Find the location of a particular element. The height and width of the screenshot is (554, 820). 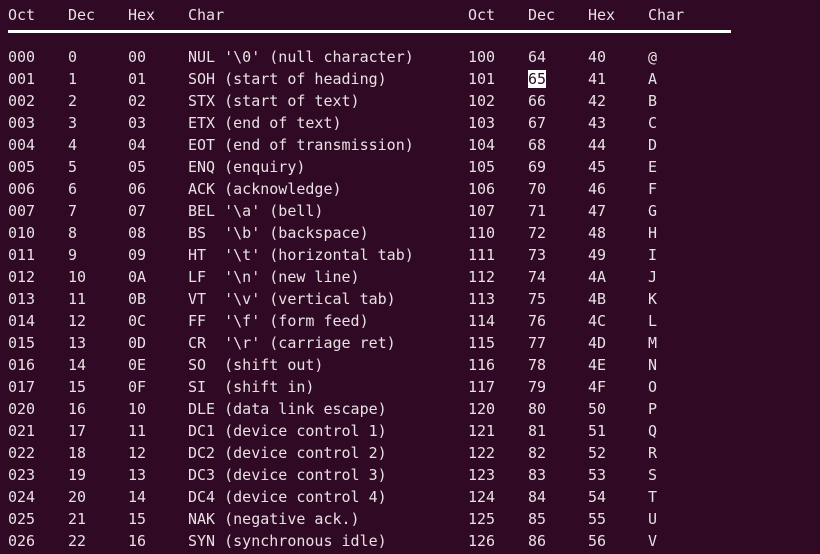

cell-left-dec: 6 is located at coordinates (73, 189).